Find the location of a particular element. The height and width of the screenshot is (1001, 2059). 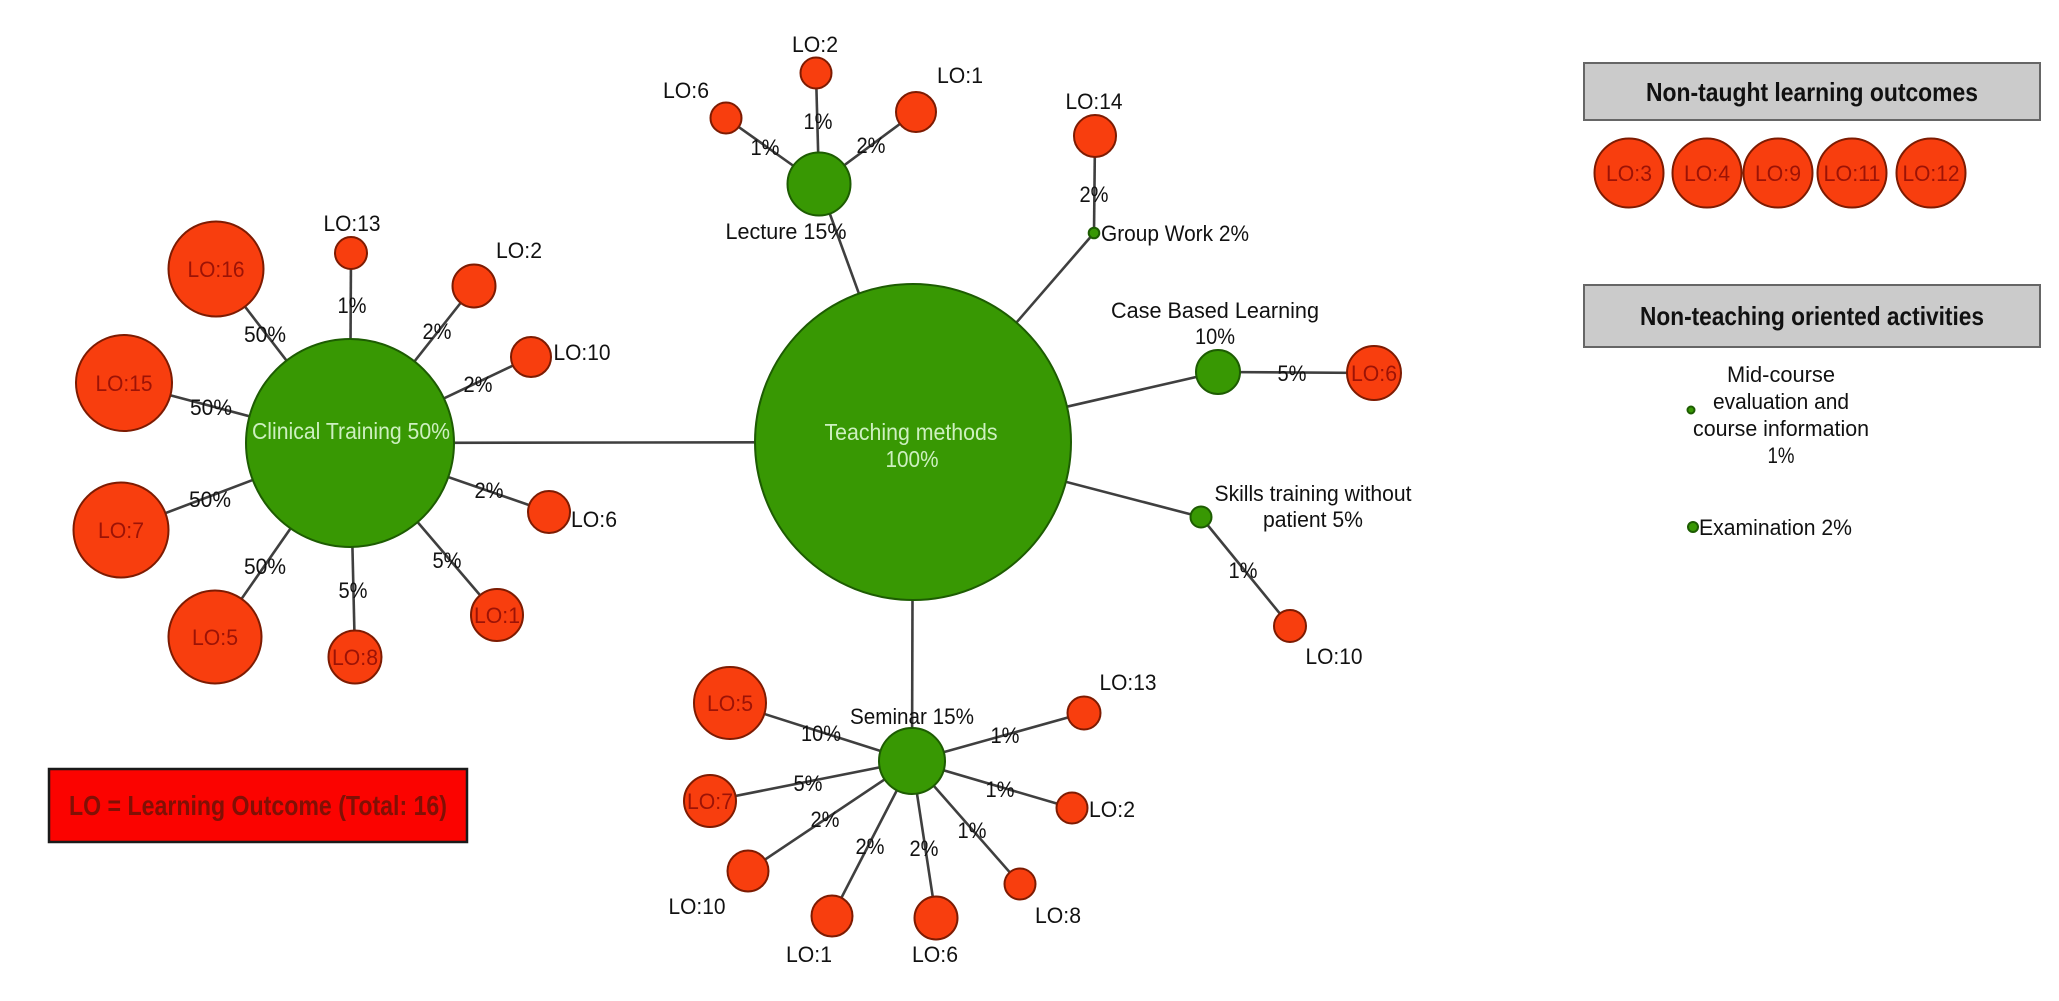

svg-text: Teaching methods is located at coordinates (911, 432).